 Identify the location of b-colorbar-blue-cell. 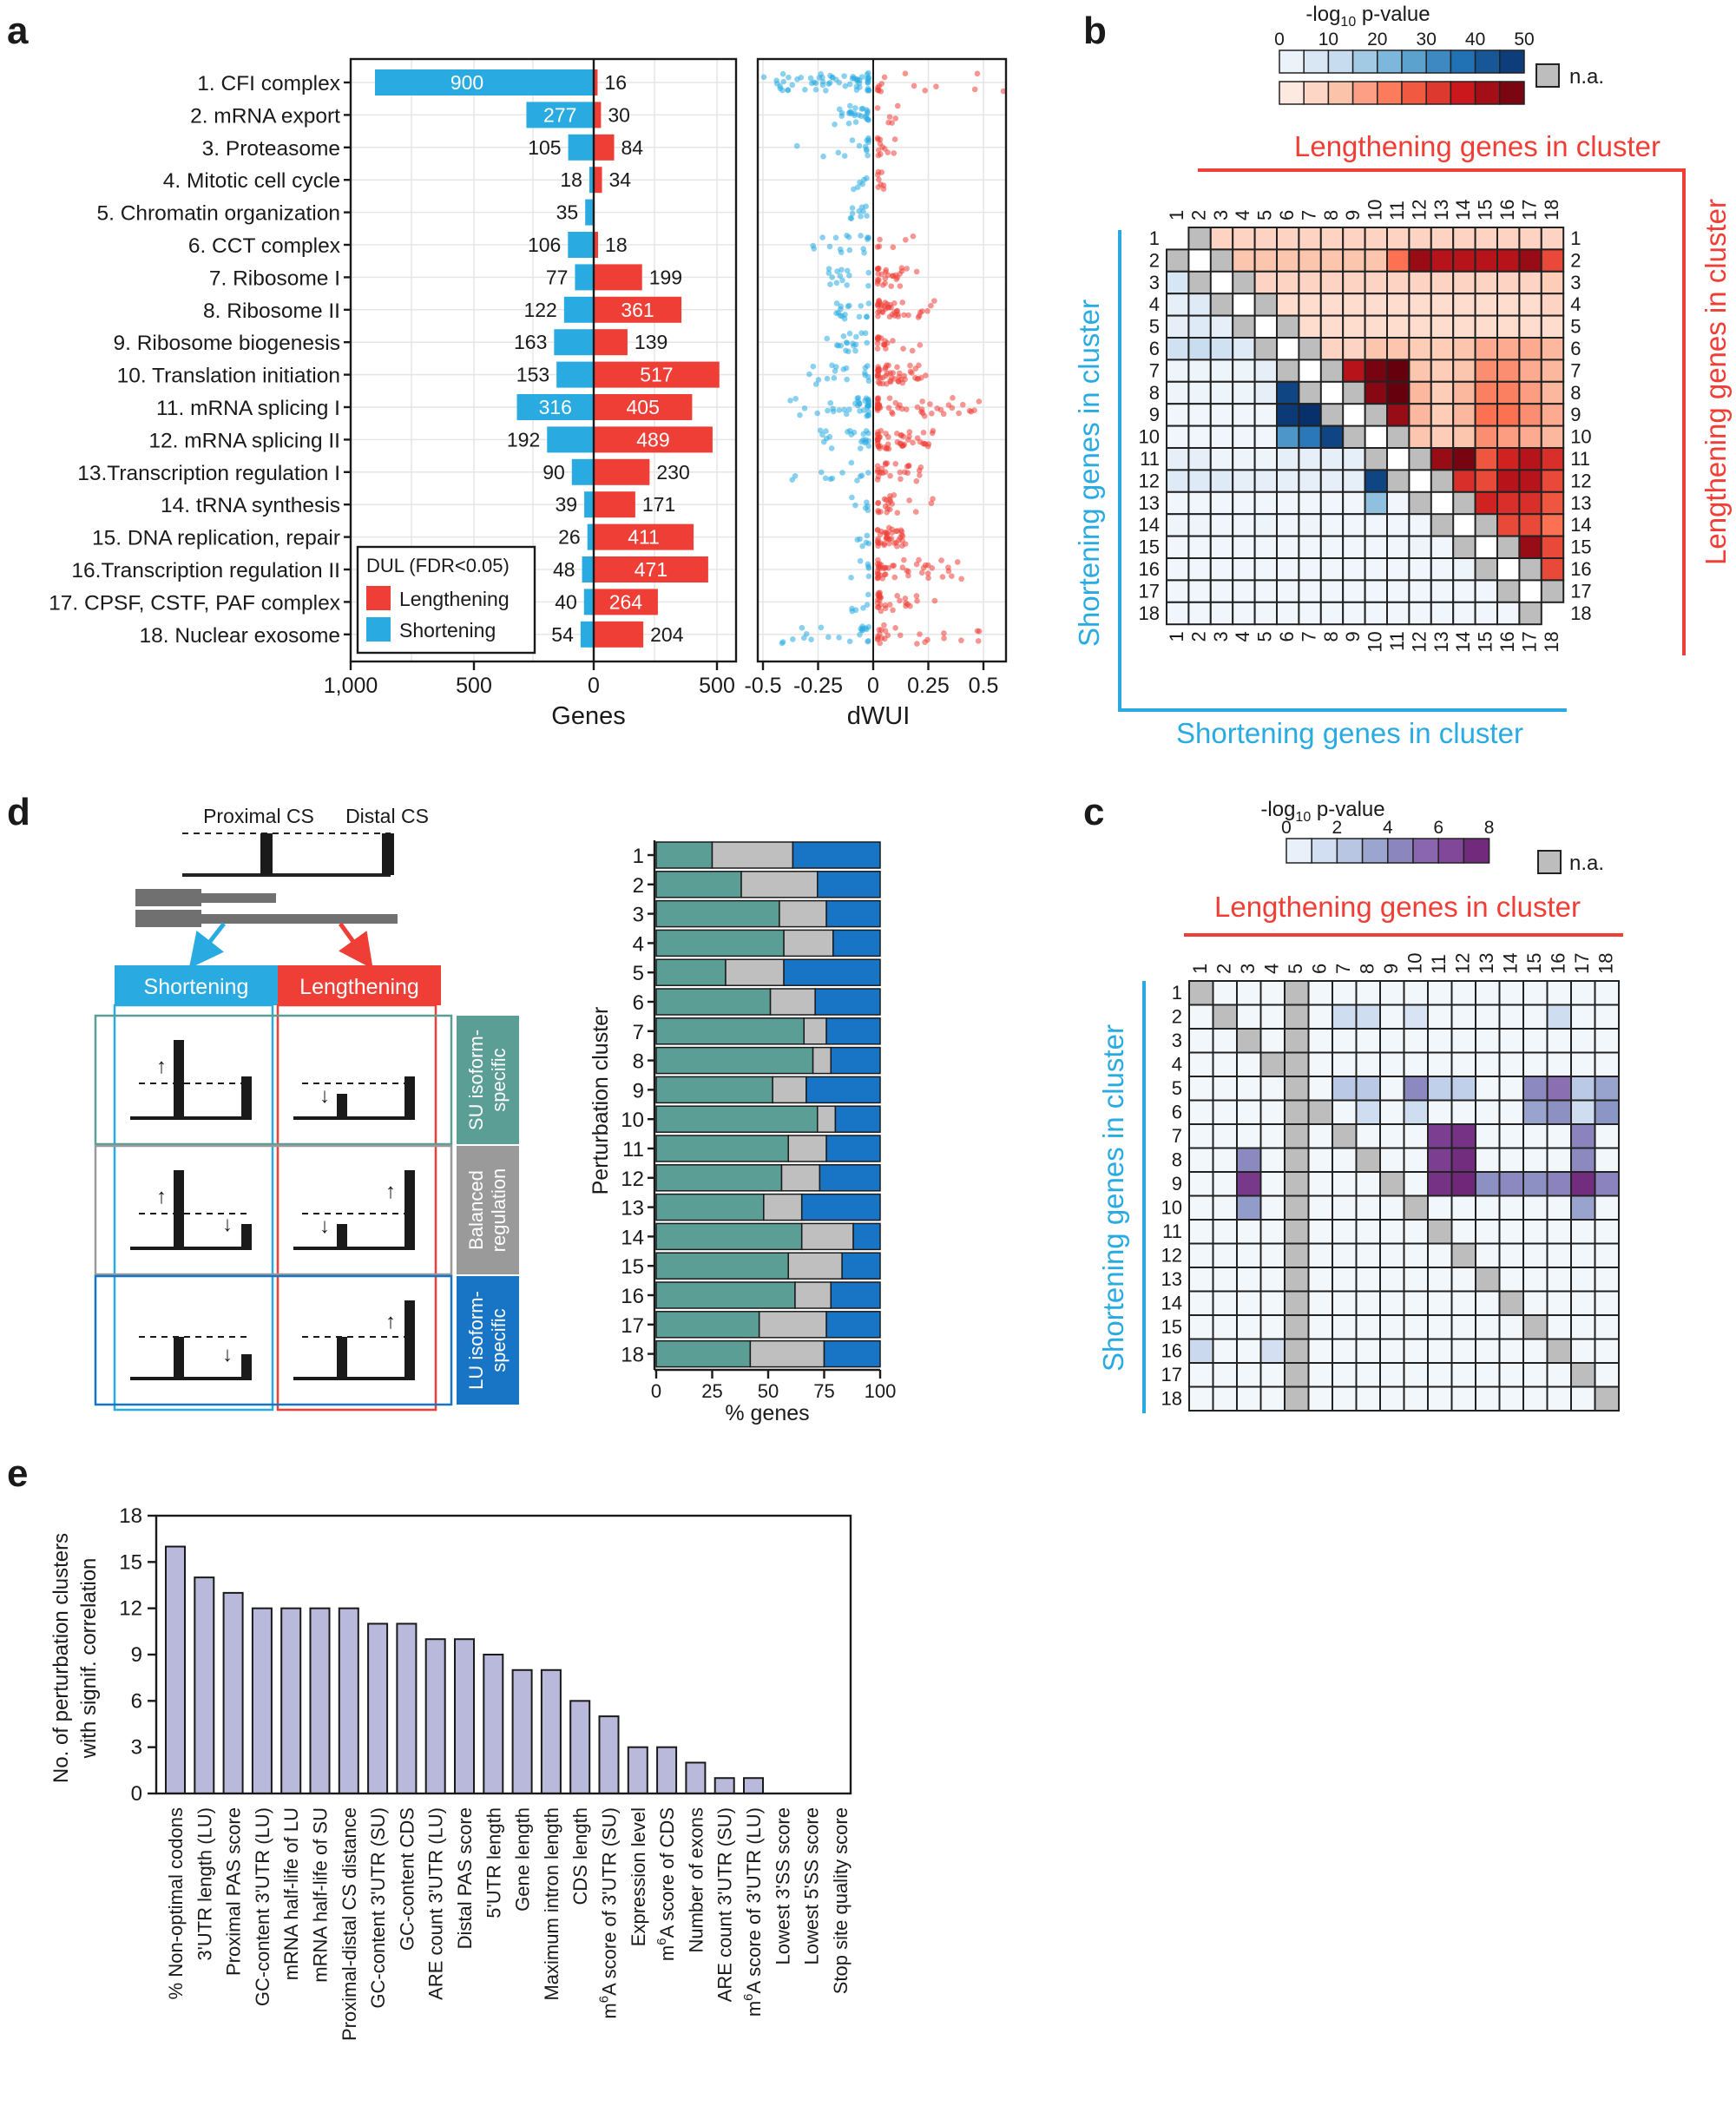
(1340, 61).